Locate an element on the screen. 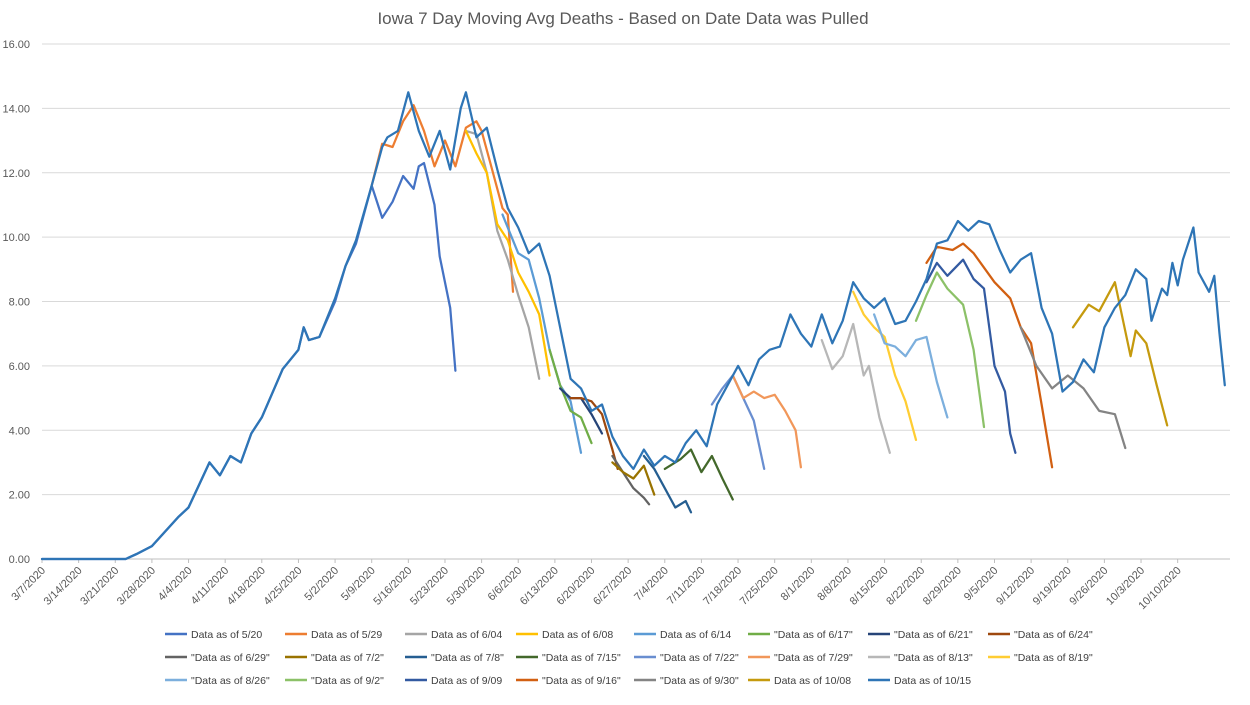 The height and width of the screenshot is (705, 1250). y-tick-label: 2.00 is located at coordinates (19, 496).